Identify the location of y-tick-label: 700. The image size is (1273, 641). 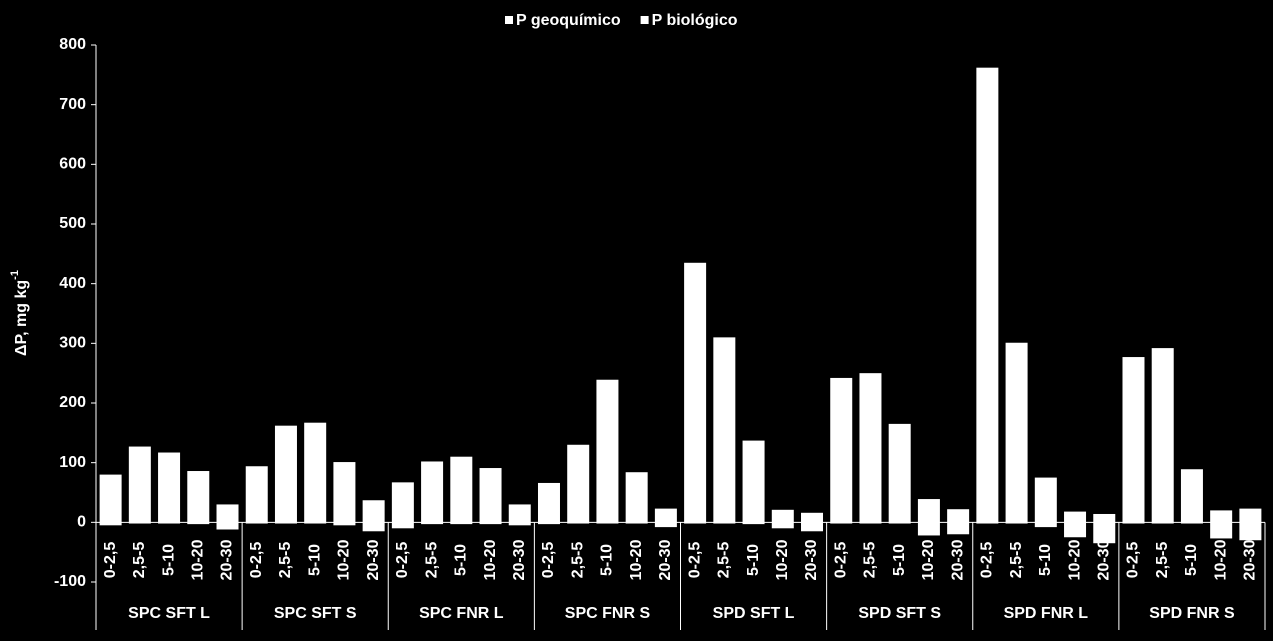
(72, 104).